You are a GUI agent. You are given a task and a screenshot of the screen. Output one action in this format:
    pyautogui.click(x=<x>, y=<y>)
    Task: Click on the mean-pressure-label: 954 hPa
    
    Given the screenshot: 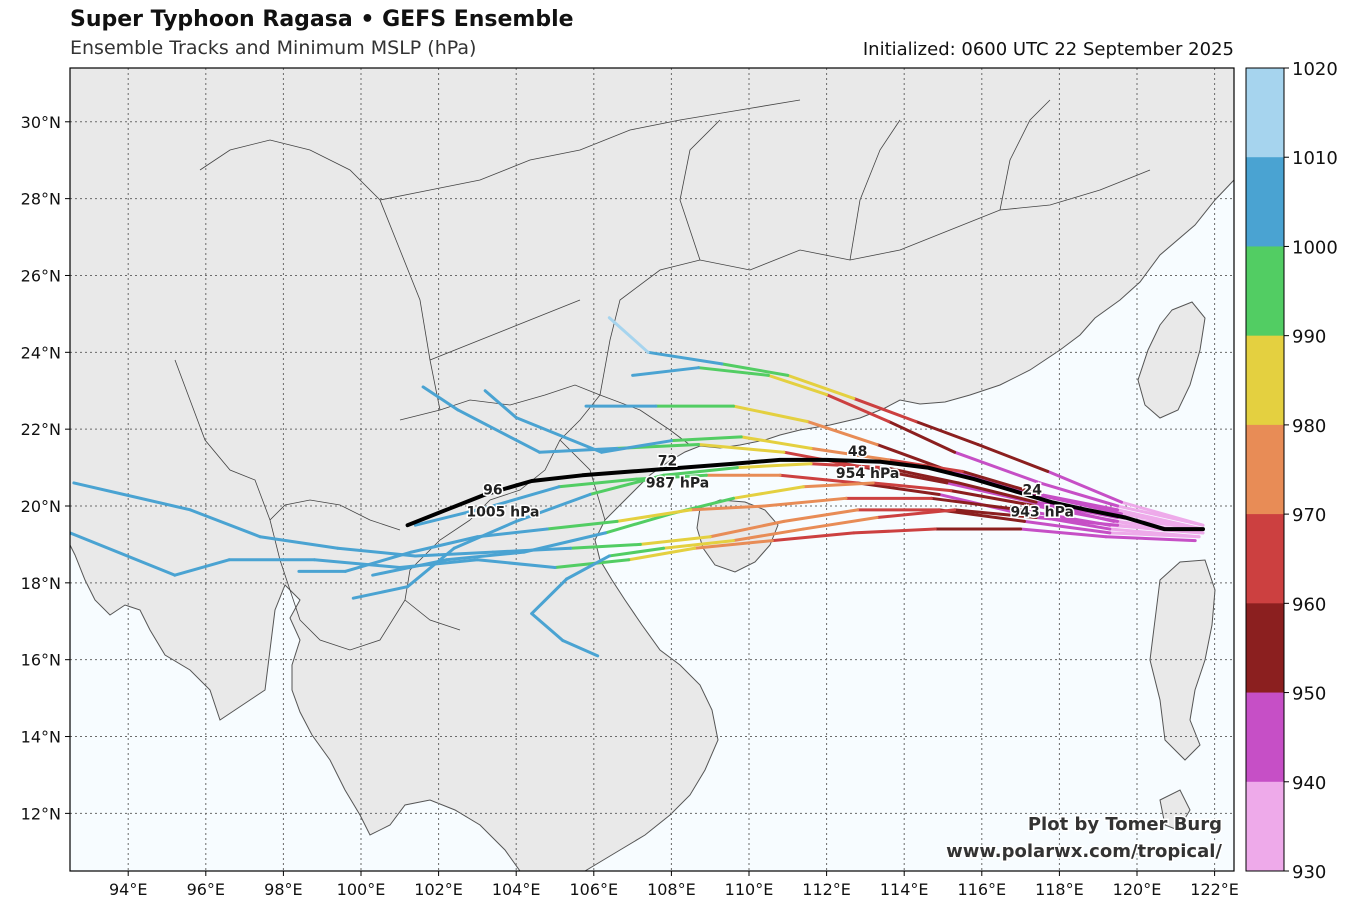 What is the action you would take?
    pyautogui.click(x=867, y=474)
    